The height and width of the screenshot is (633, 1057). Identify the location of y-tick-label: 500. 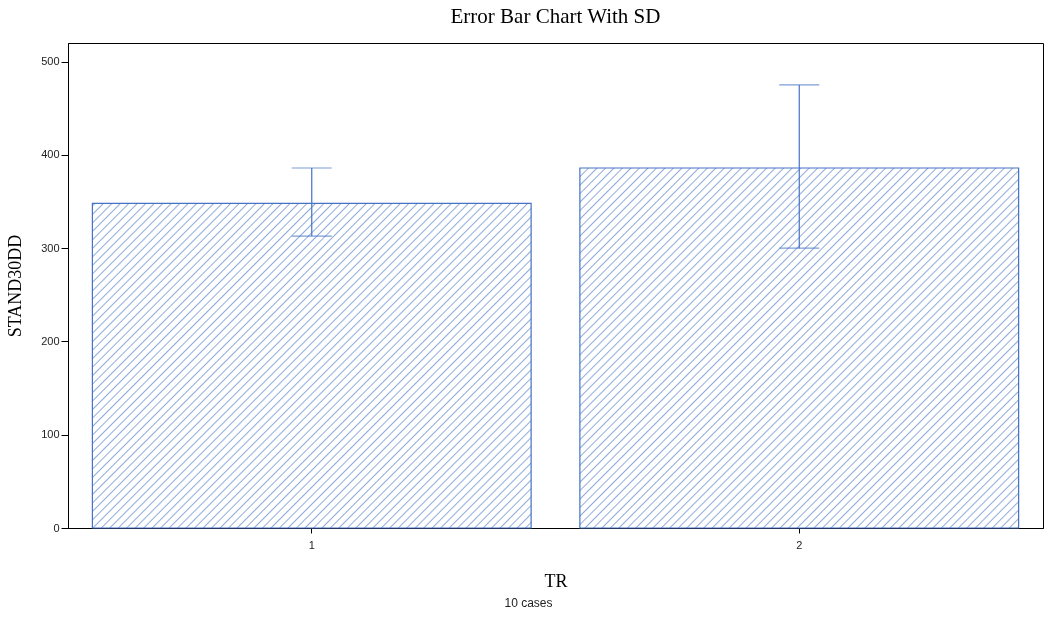
(50, 61).